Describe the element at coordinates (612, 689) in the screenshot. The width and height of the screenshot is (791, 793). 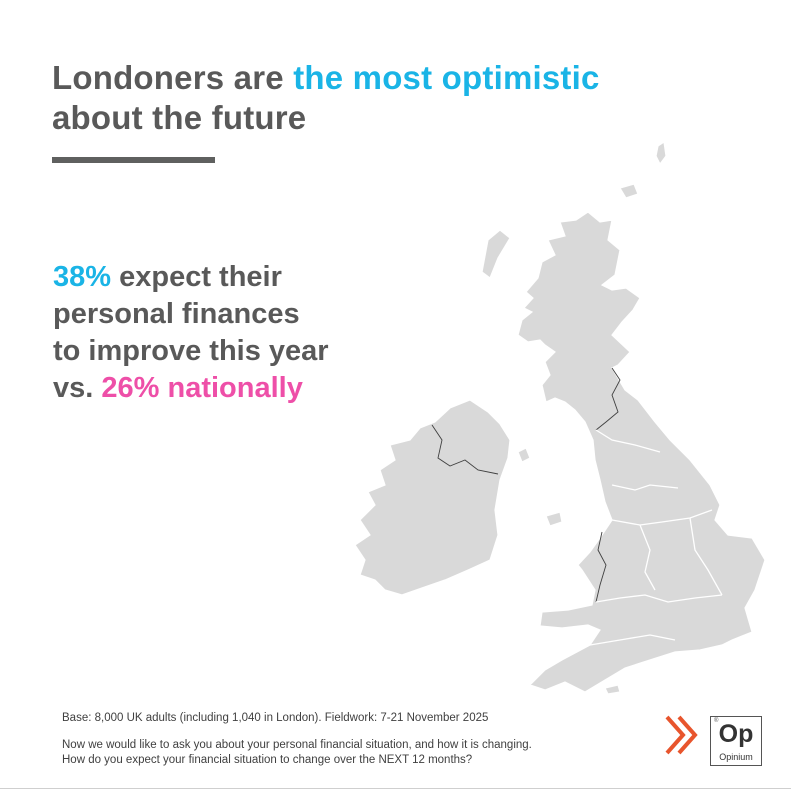
I see `isle-of-wight` at that location.